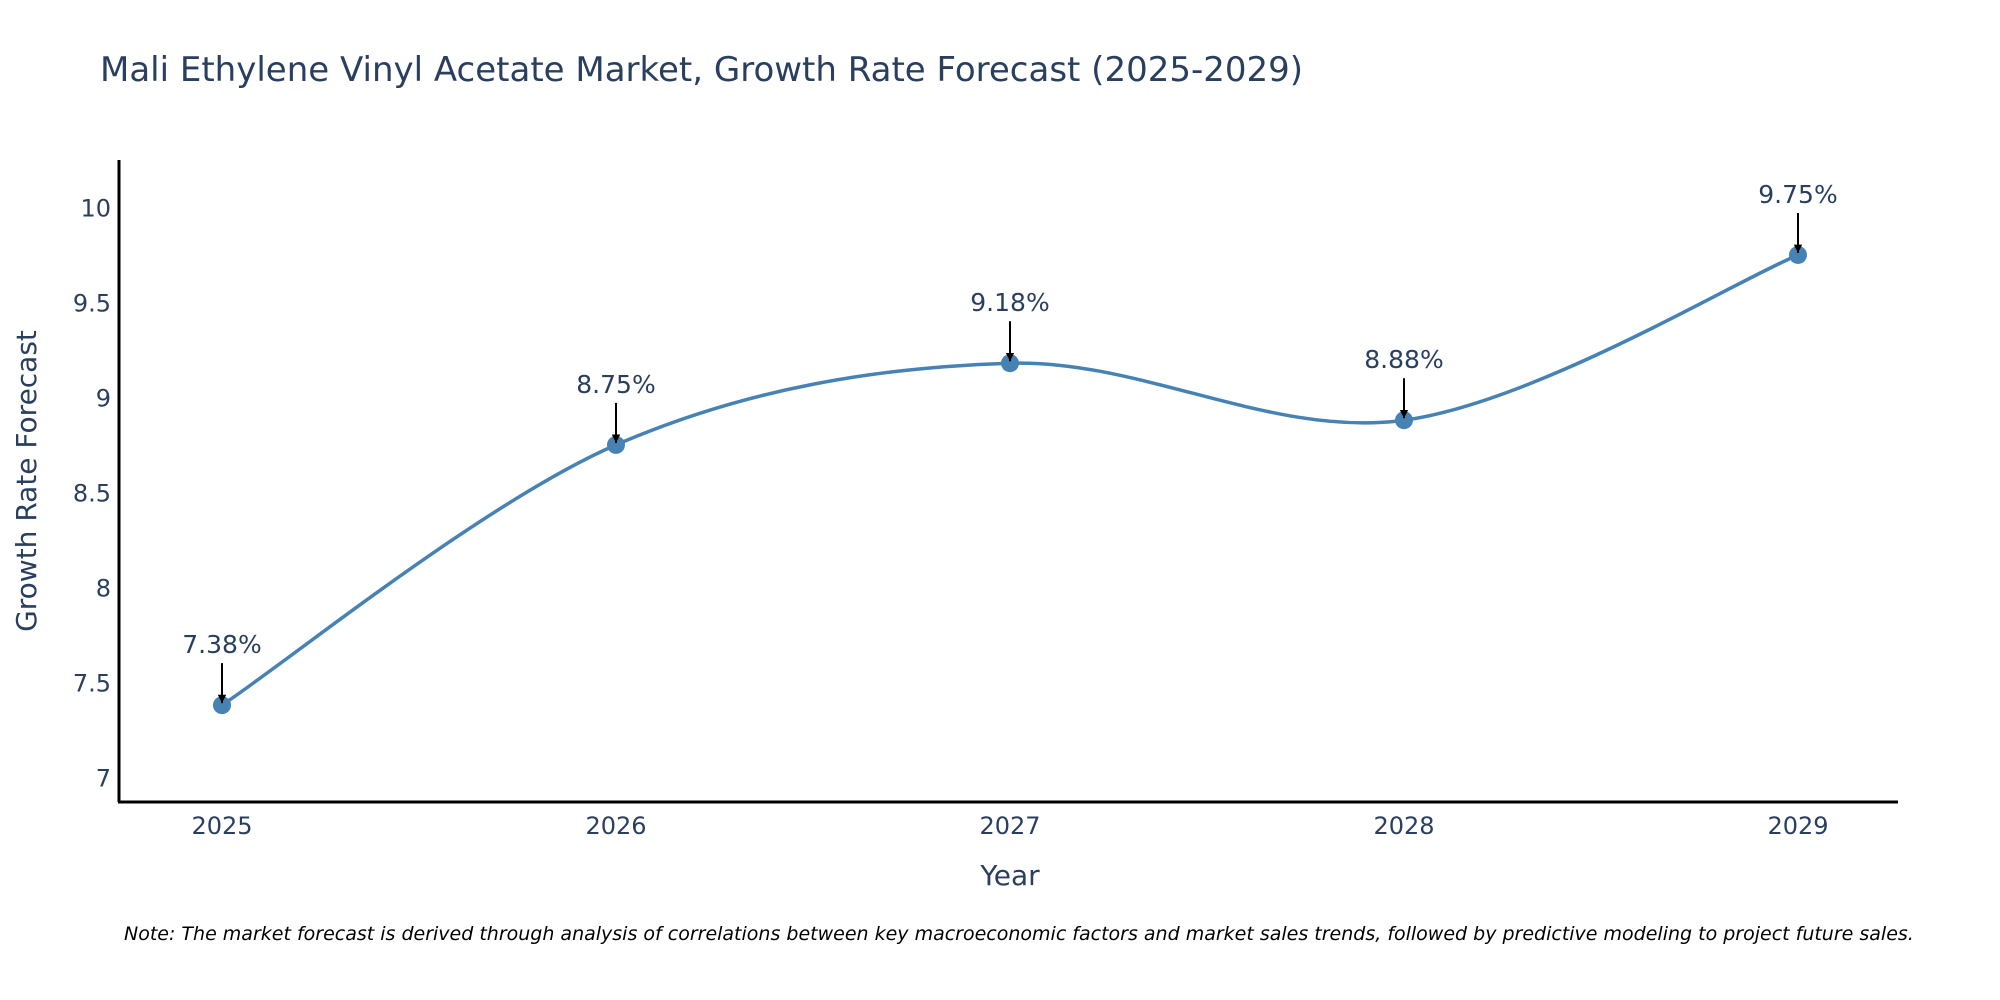  I want to click on y-tick-label: 7.5, so click(92, 683).